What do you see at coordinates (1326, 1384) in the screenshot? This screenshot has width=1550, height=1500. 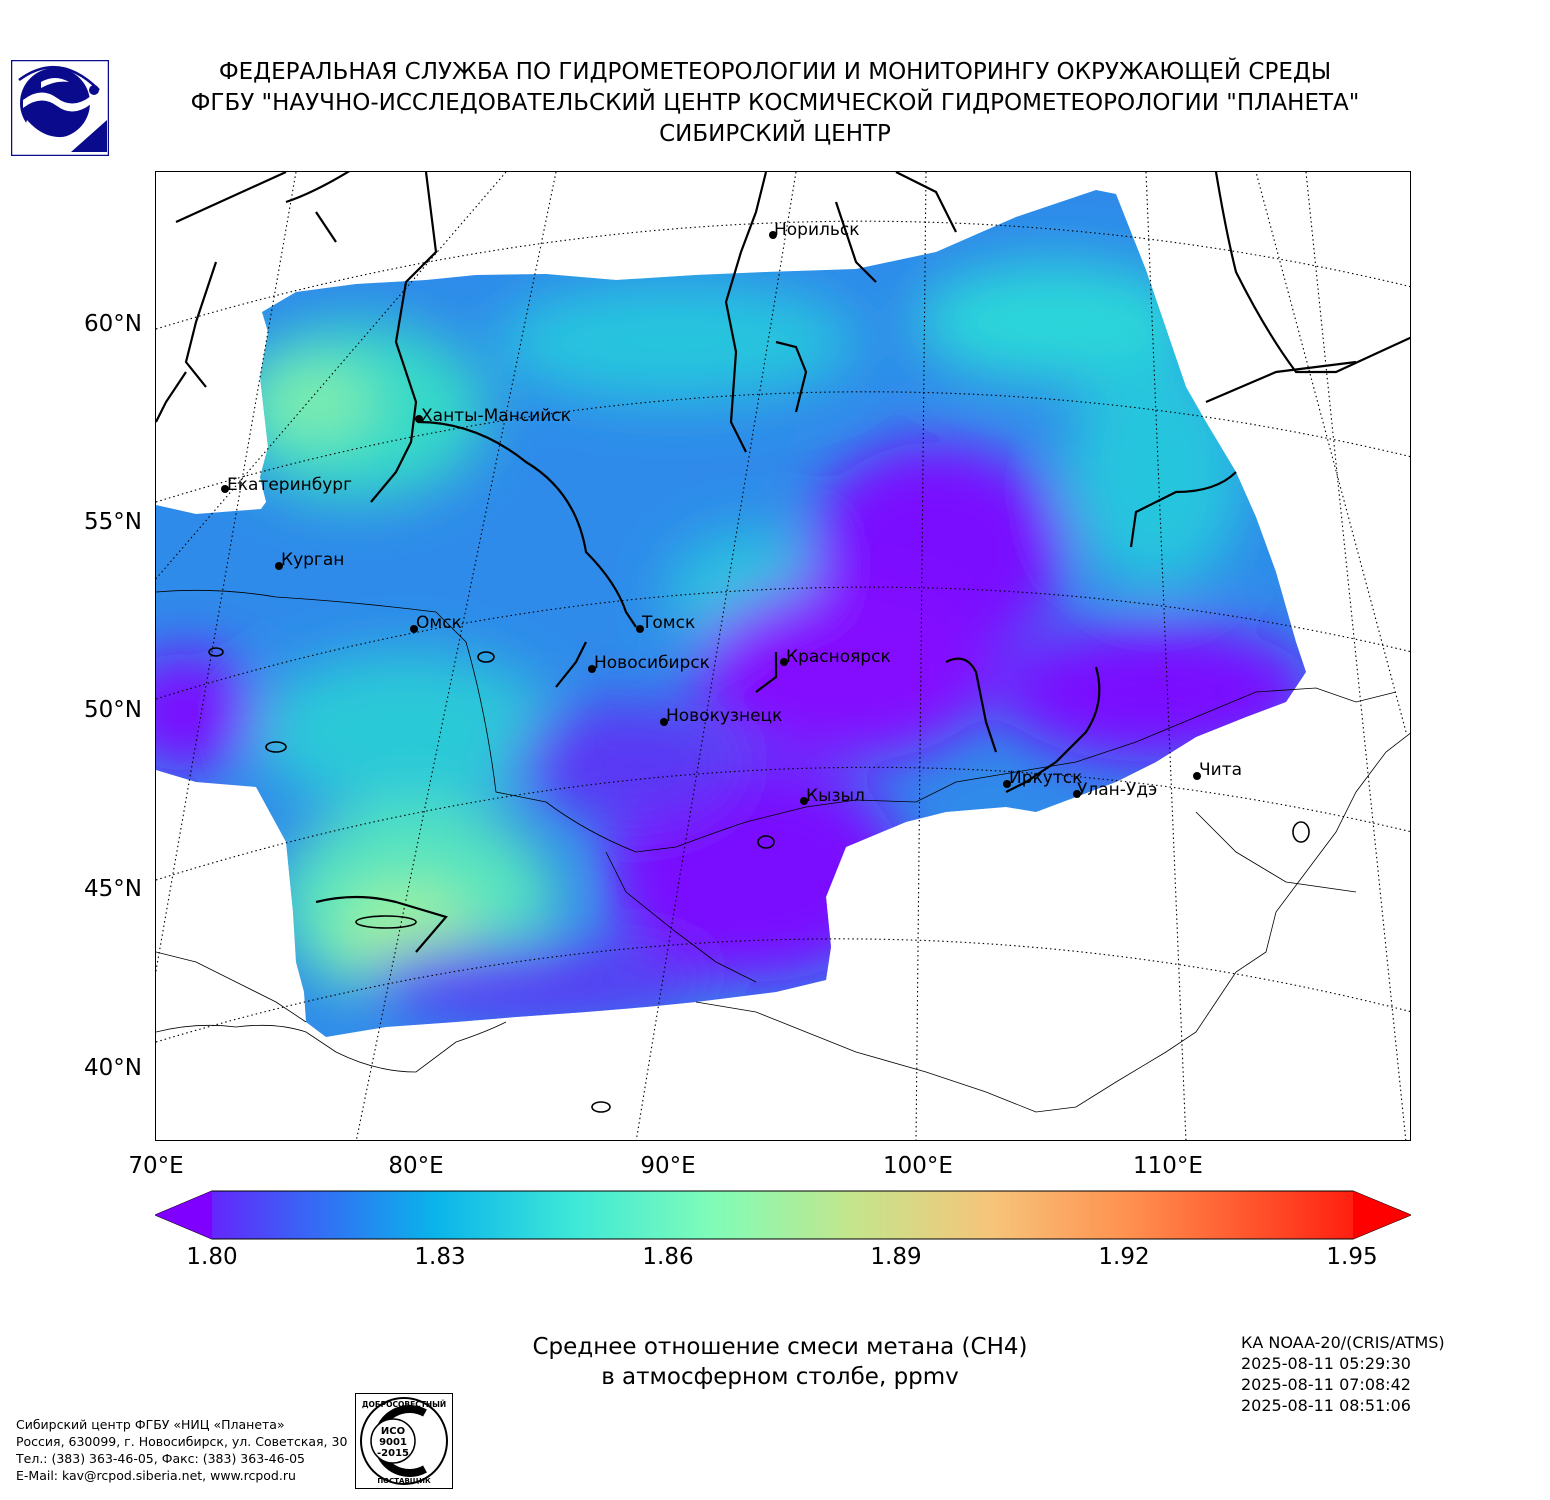 I see `pass-time-2: 2025-08-11 07:08:42` at bounding box center [1326, 1384].